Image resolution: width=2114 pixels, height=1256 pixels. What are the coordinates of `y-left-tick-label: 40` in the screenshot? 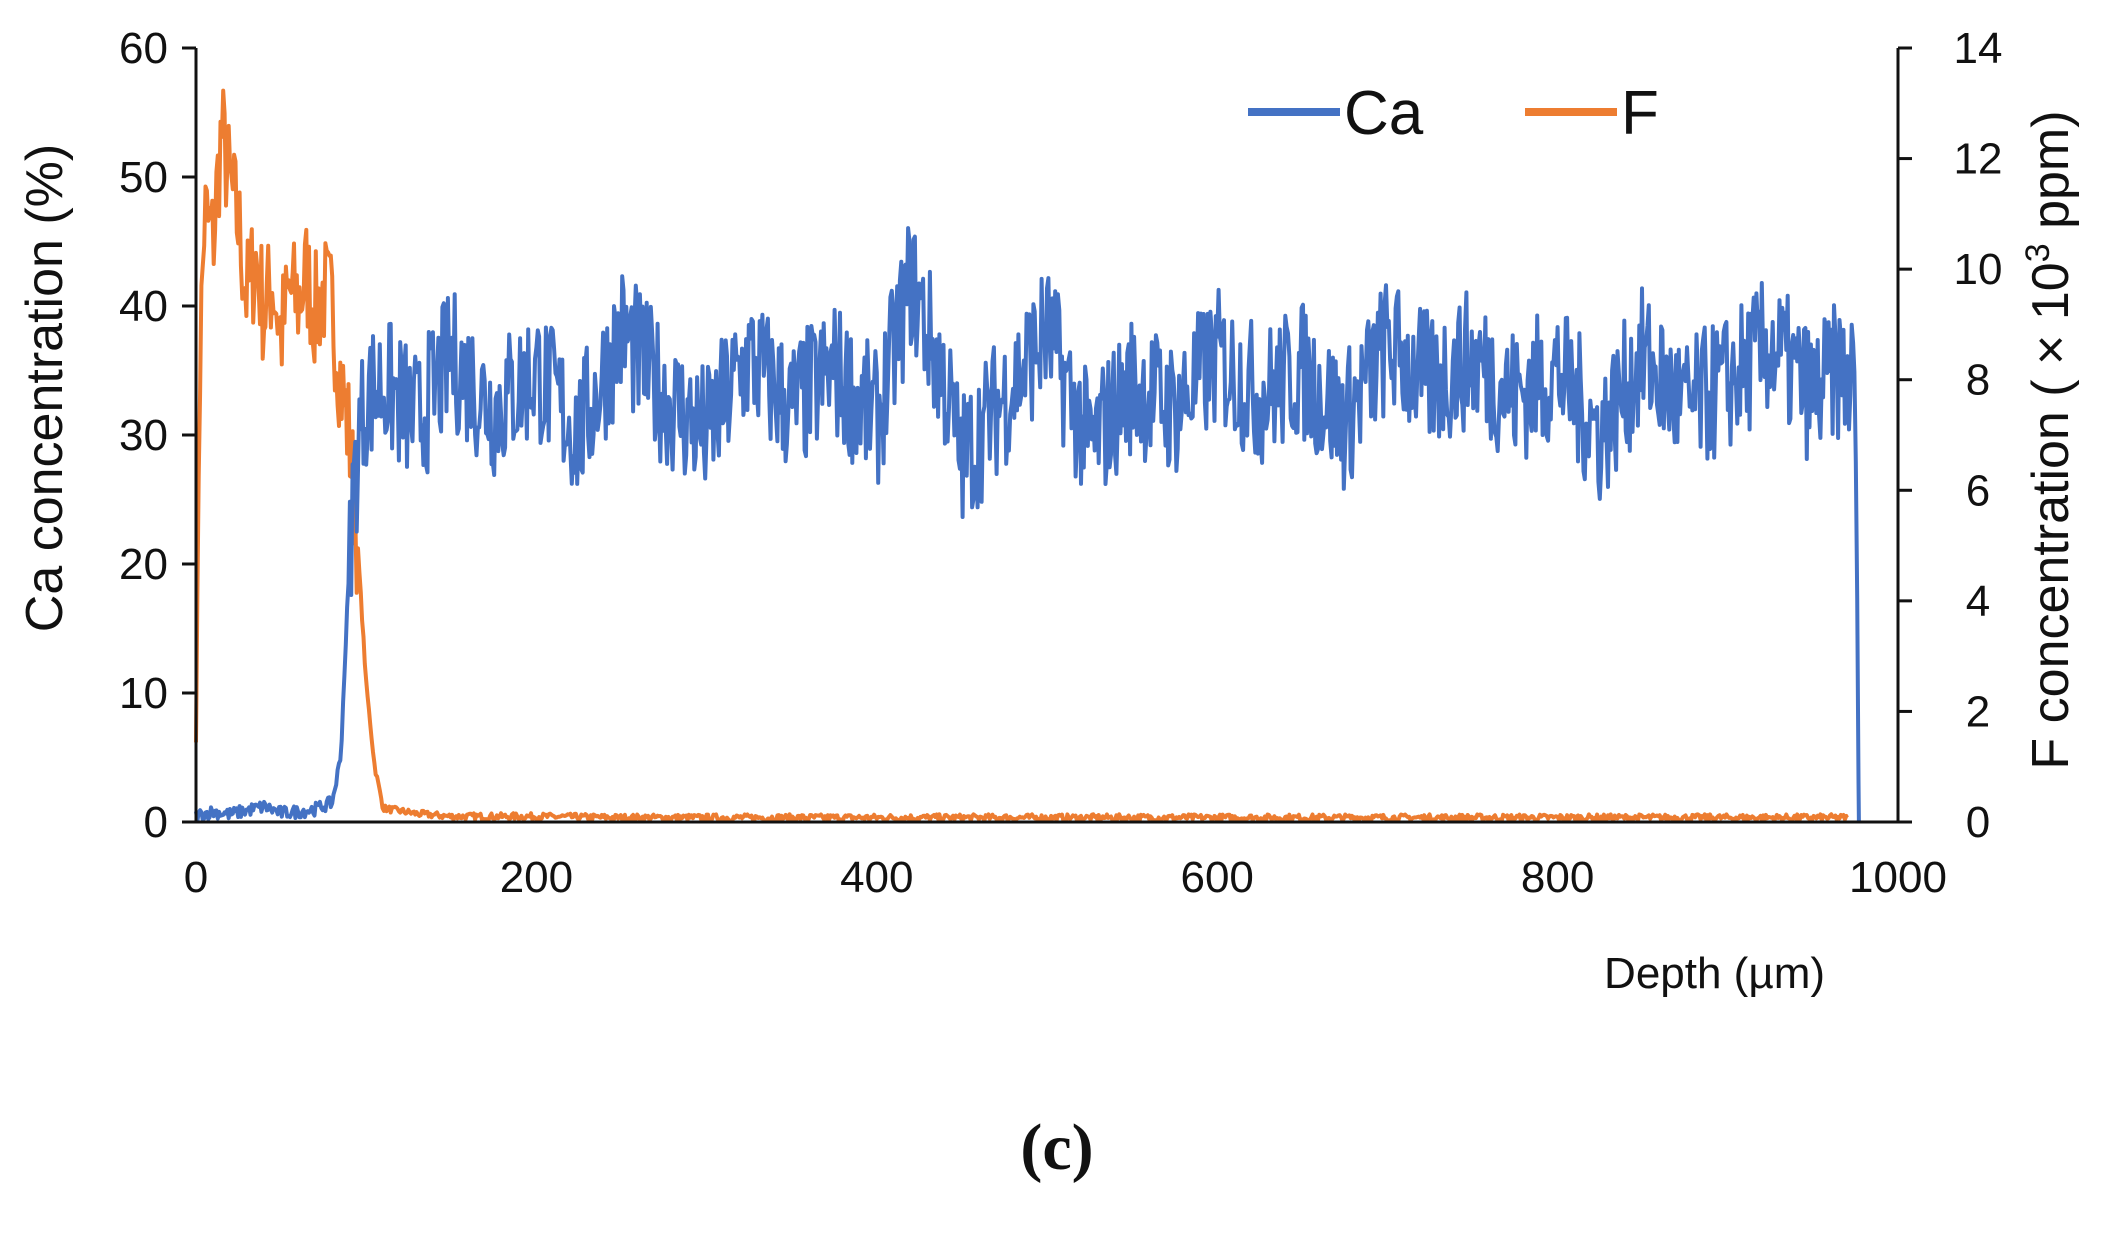 It's located at (143, 306).